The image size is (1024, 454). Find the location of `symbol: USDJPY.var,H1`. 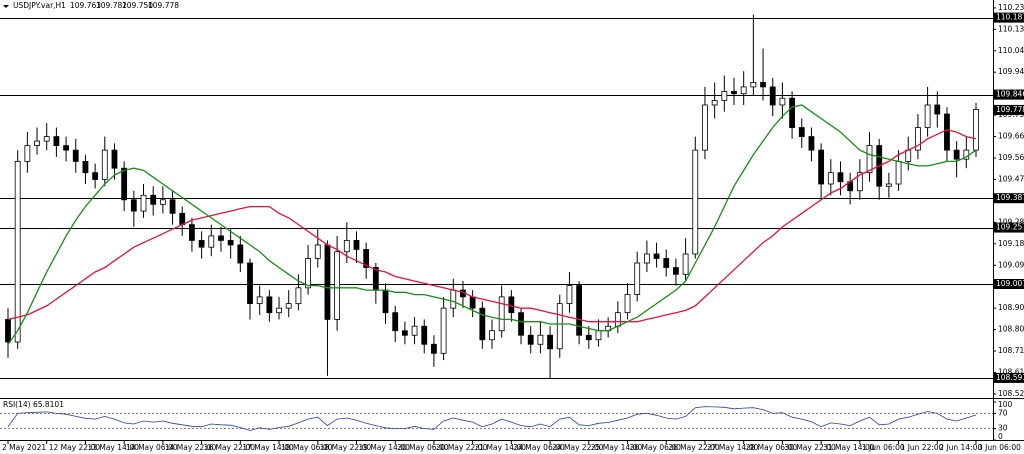

symbol: USDJPY.var,H1 is located at coordinates (39, 5).